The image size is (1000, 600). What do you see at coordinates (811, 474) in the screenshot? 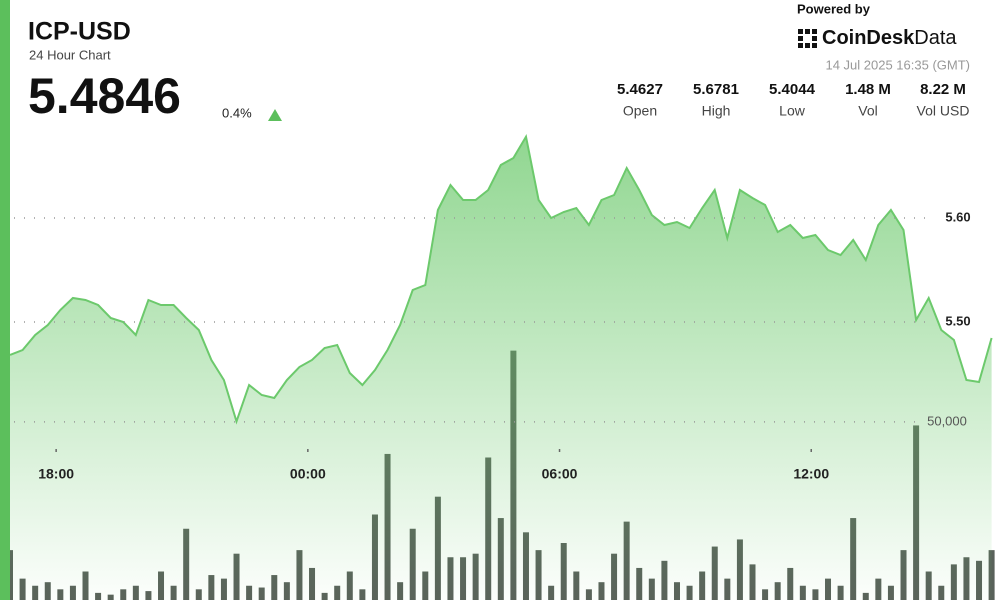
I see `x-tick-label: 12:00` at bounding box center [811, 474].